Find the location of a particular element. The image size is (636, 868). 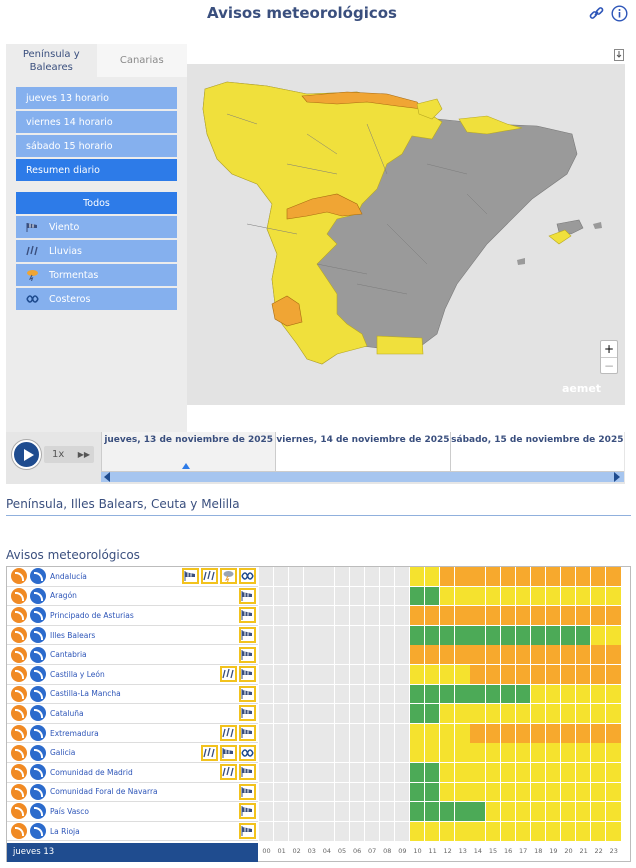

zoom-in-button: + is located at coordinates (609, 349).